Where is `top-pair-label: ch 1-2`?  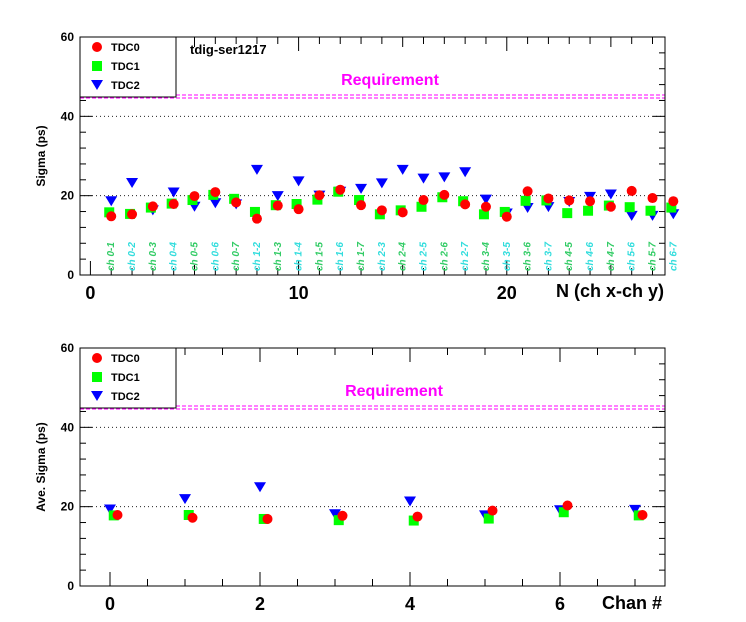 top-pair-label: ch 1-2 is located at coordinates (257, 256).